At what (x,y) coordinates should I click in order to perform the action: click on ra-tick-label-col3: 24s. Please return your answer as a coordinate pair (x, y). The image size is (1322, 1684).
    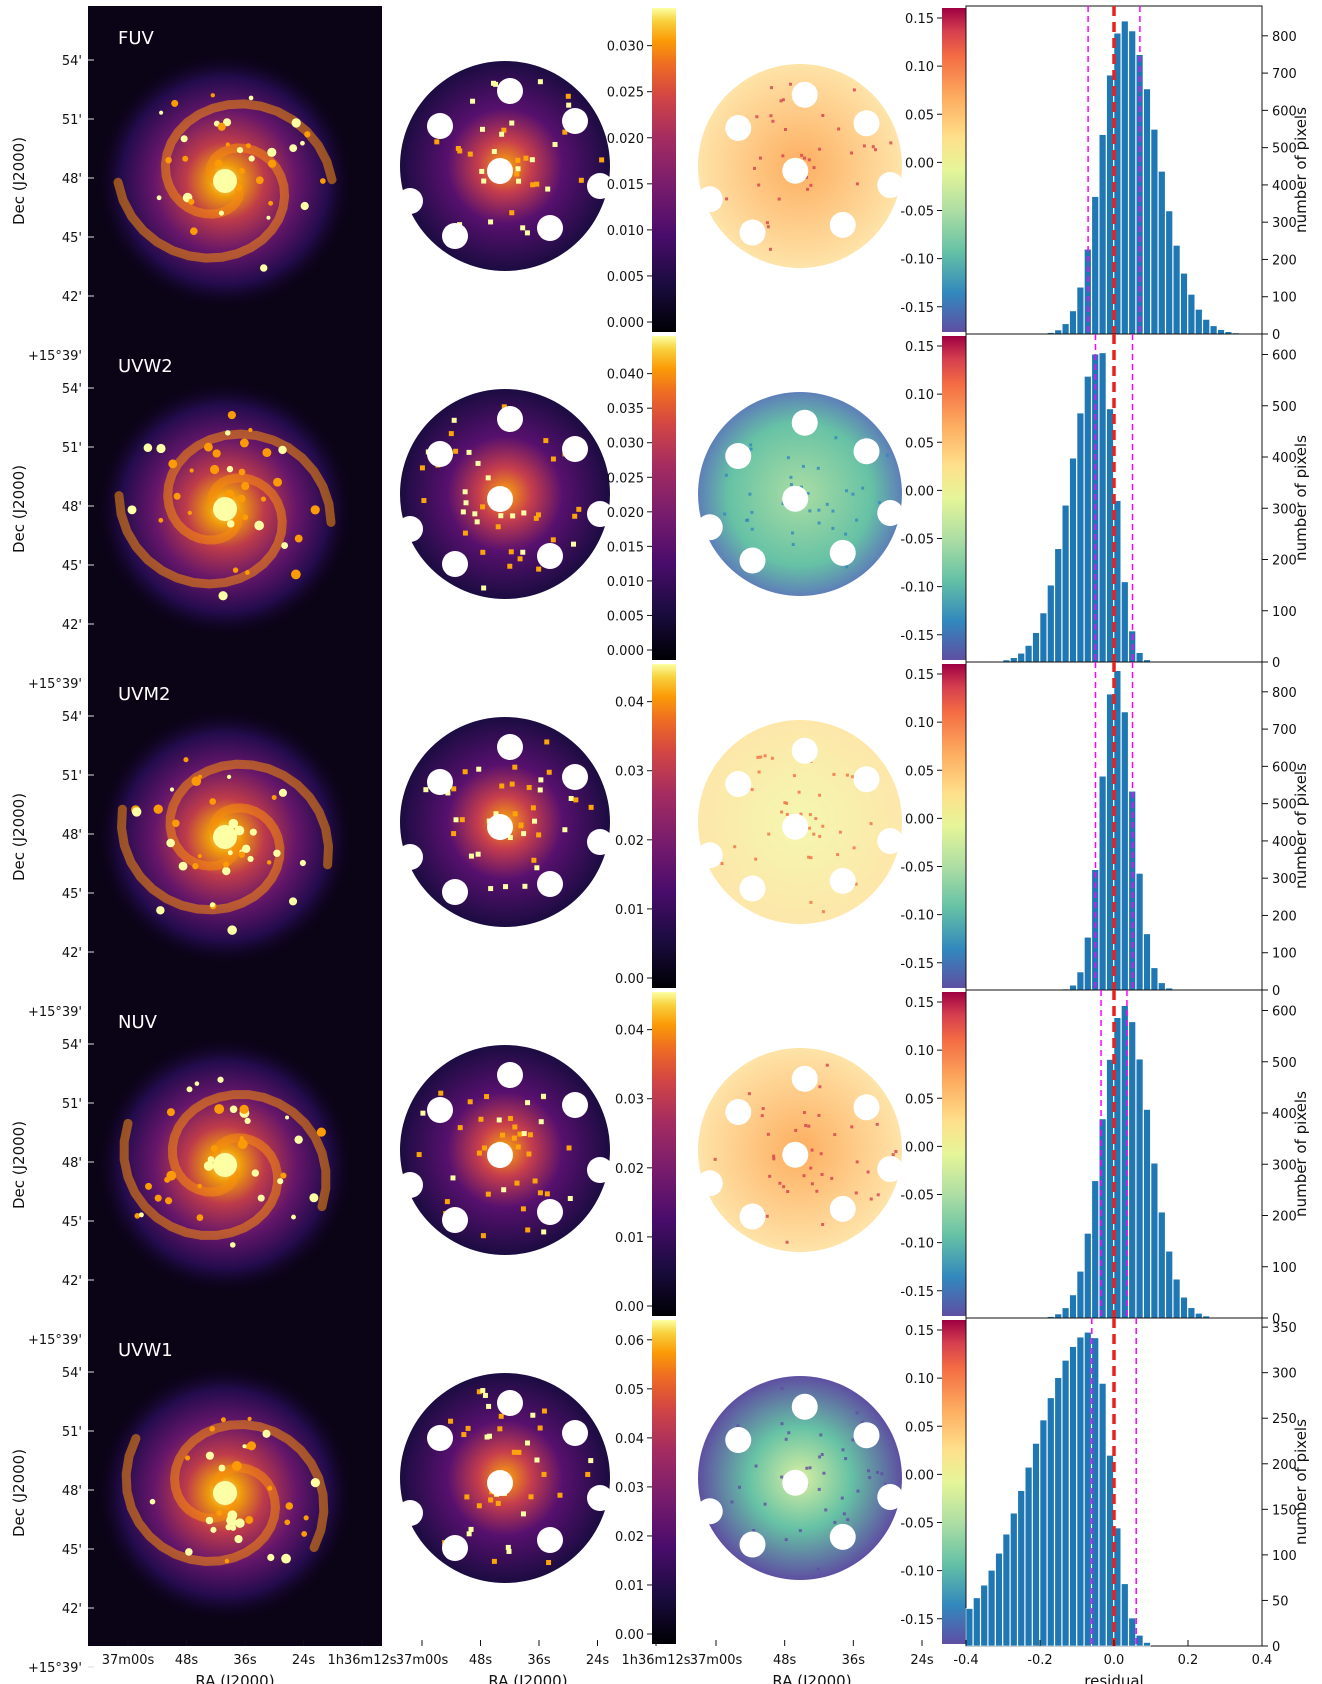
    Looking at the image, I should click on (922, 1660).